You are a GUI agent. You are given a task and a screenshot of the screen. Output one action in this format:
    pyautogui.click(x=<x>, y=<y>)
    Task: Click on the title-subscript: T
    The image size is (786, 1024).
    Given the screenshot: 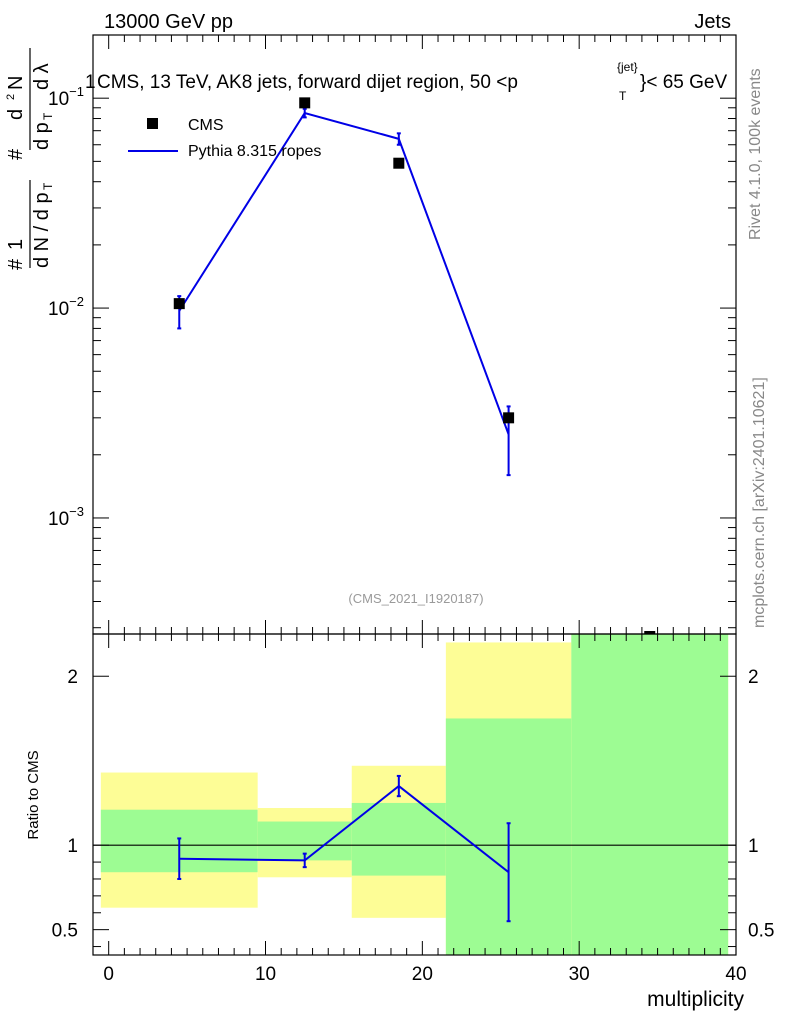 What is the action you would take?
    pyautogui.click(x=623, y=96)
    